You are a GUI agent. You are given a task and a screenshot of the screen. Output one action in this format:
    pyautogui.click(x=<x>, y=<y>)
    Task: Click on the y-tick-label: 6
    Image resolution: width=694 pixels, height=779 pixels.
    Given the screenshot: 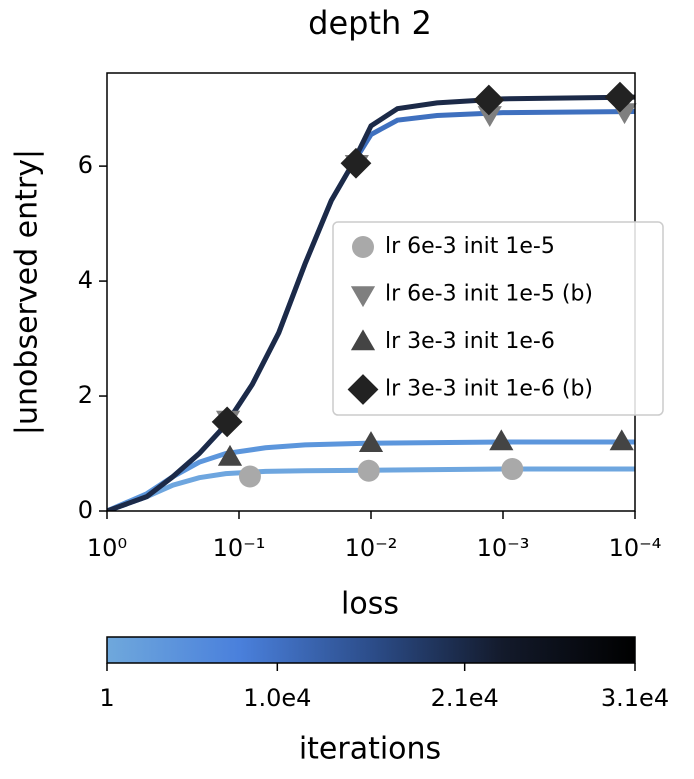 What is the action you would take?
    pyautogui.click(x=85, y=165)
    